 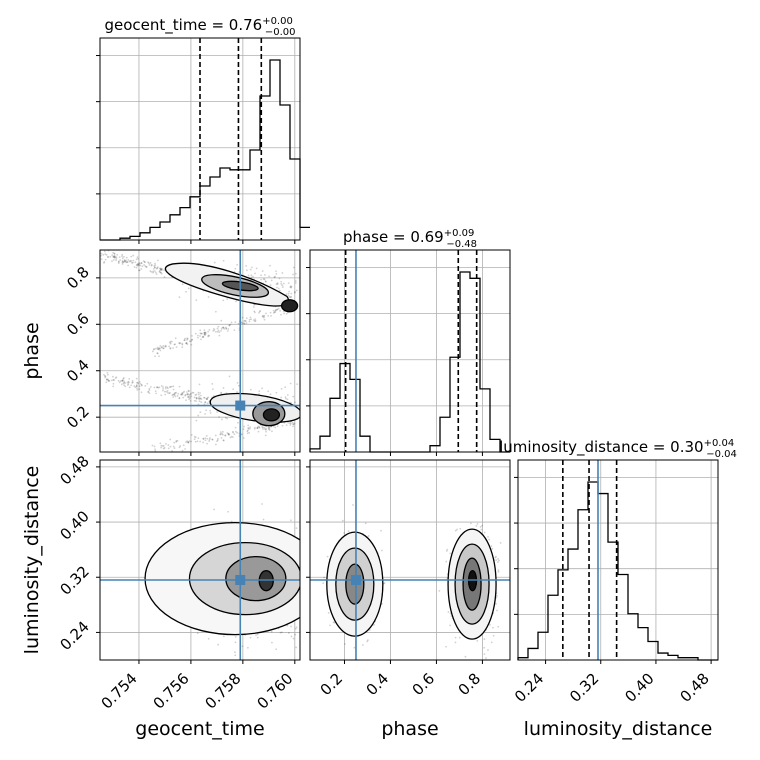 What do you see at coordinates (200, 351) in the screenshot?
I see `samples-phase-vs-geocent_time` at bounding box center [200, 351].